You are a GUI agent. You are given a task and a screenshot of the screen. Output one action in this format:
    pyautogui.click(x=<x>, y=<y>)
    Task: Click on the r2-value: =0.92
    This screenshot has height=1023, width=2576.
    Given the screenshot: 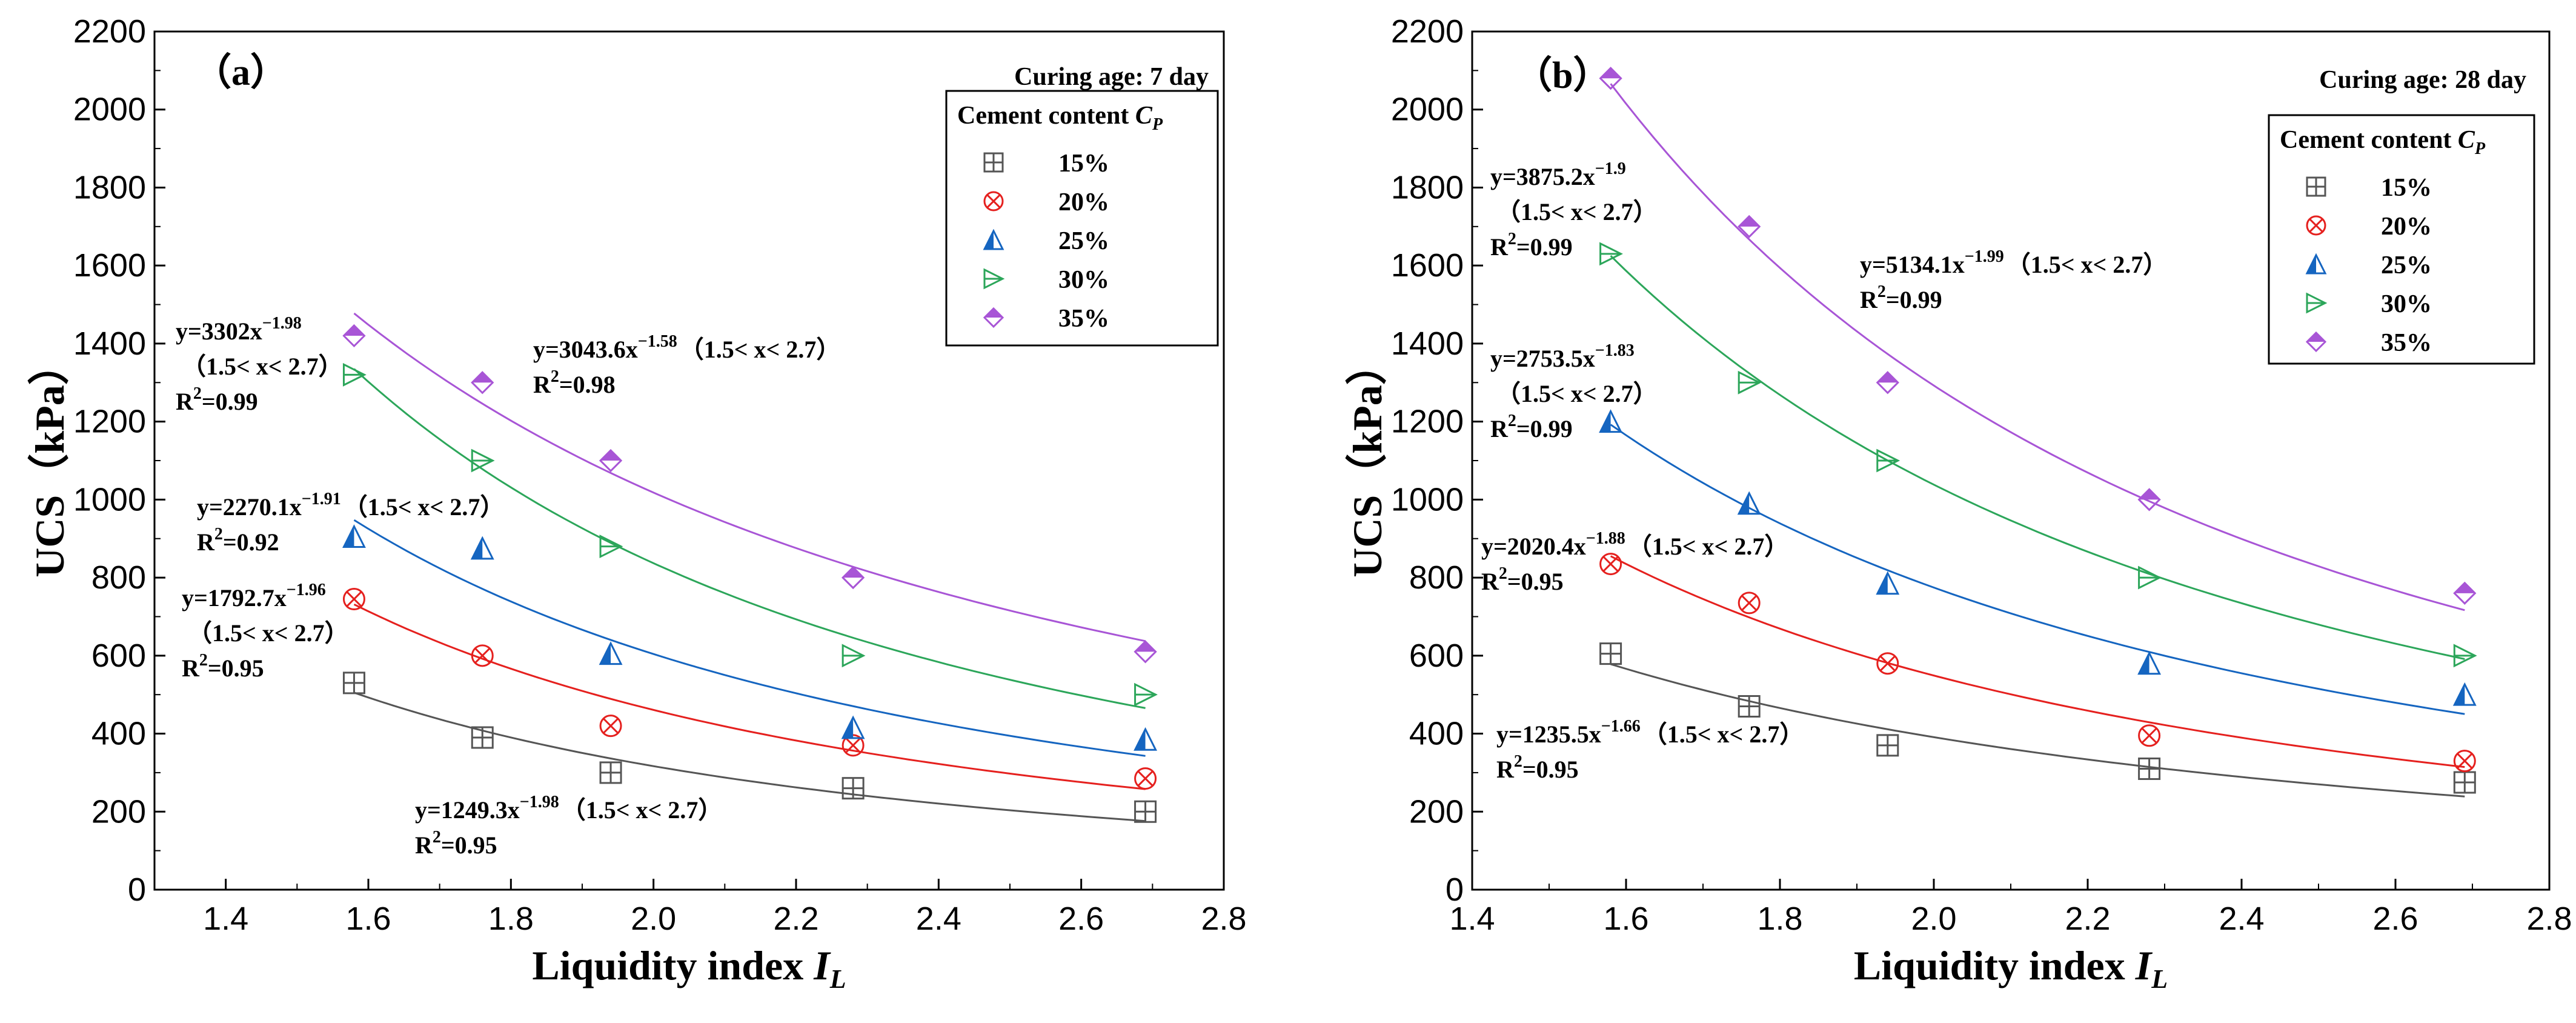 What is the action you would take?
    pyautogui.click(x=251, y=542)
    